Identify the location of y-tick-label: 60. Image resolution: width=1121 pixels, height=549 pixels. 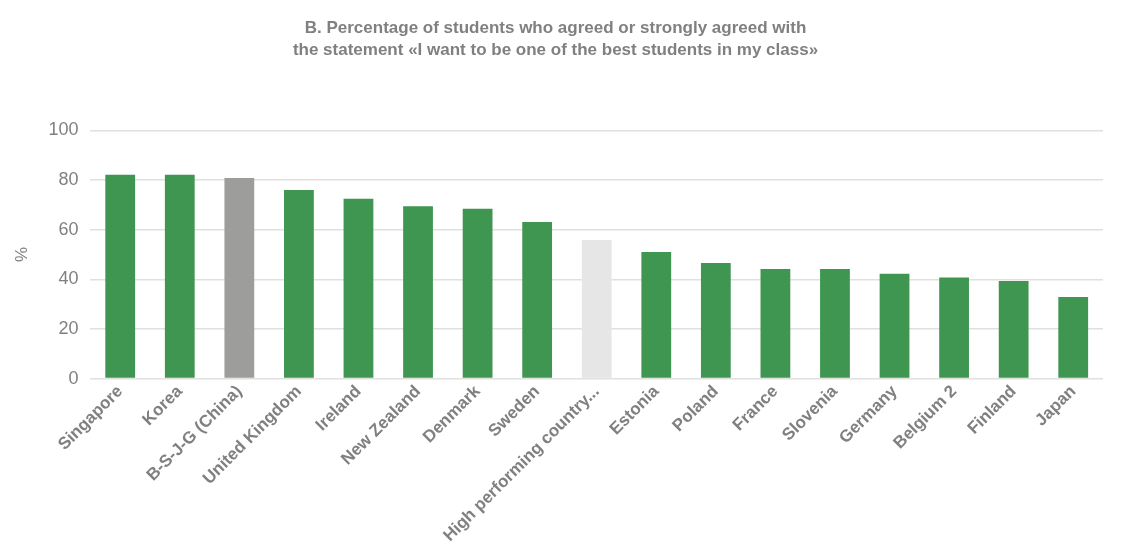
(68, 228).